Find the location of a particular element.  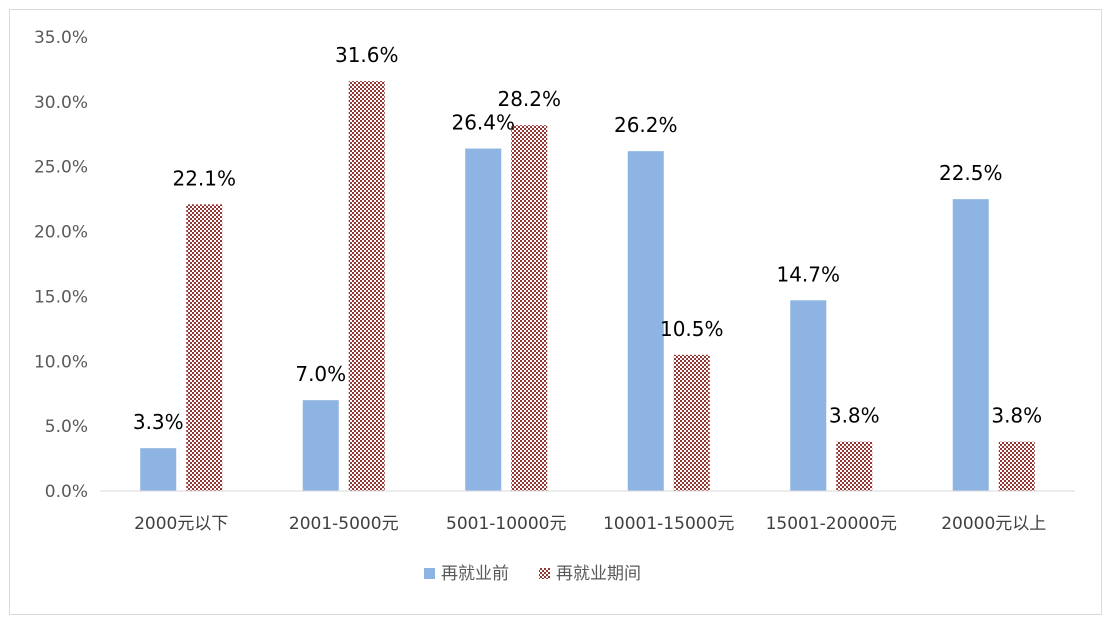

data-label: 3.3% is located at coordinates (158, 422).